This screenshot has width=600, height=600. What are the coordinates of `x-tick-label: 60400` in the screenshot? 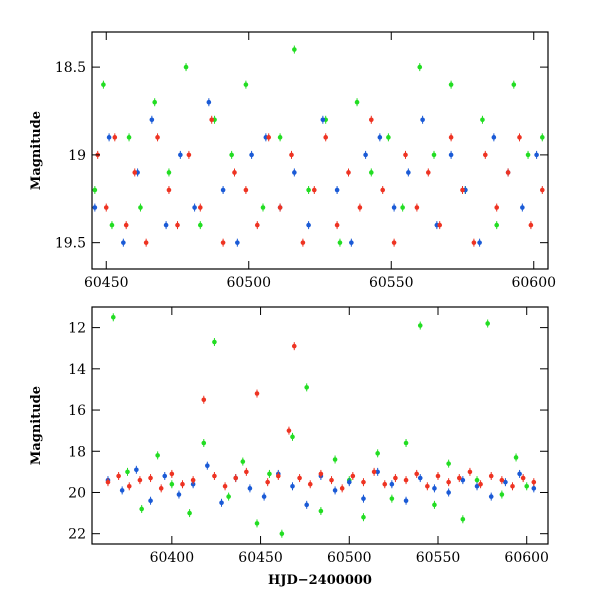 It's located at (172, 558).